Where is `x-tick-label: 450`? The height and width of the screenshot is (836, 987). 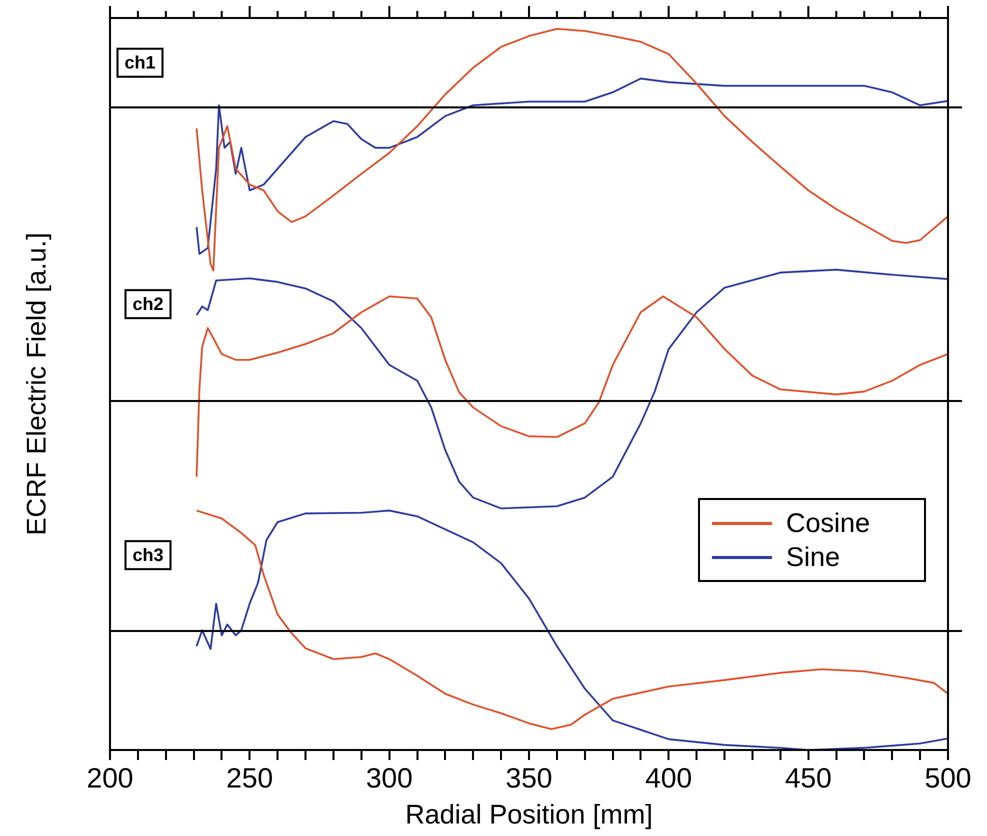
x-tick-label: 450 is located at coordinates (808, 778).